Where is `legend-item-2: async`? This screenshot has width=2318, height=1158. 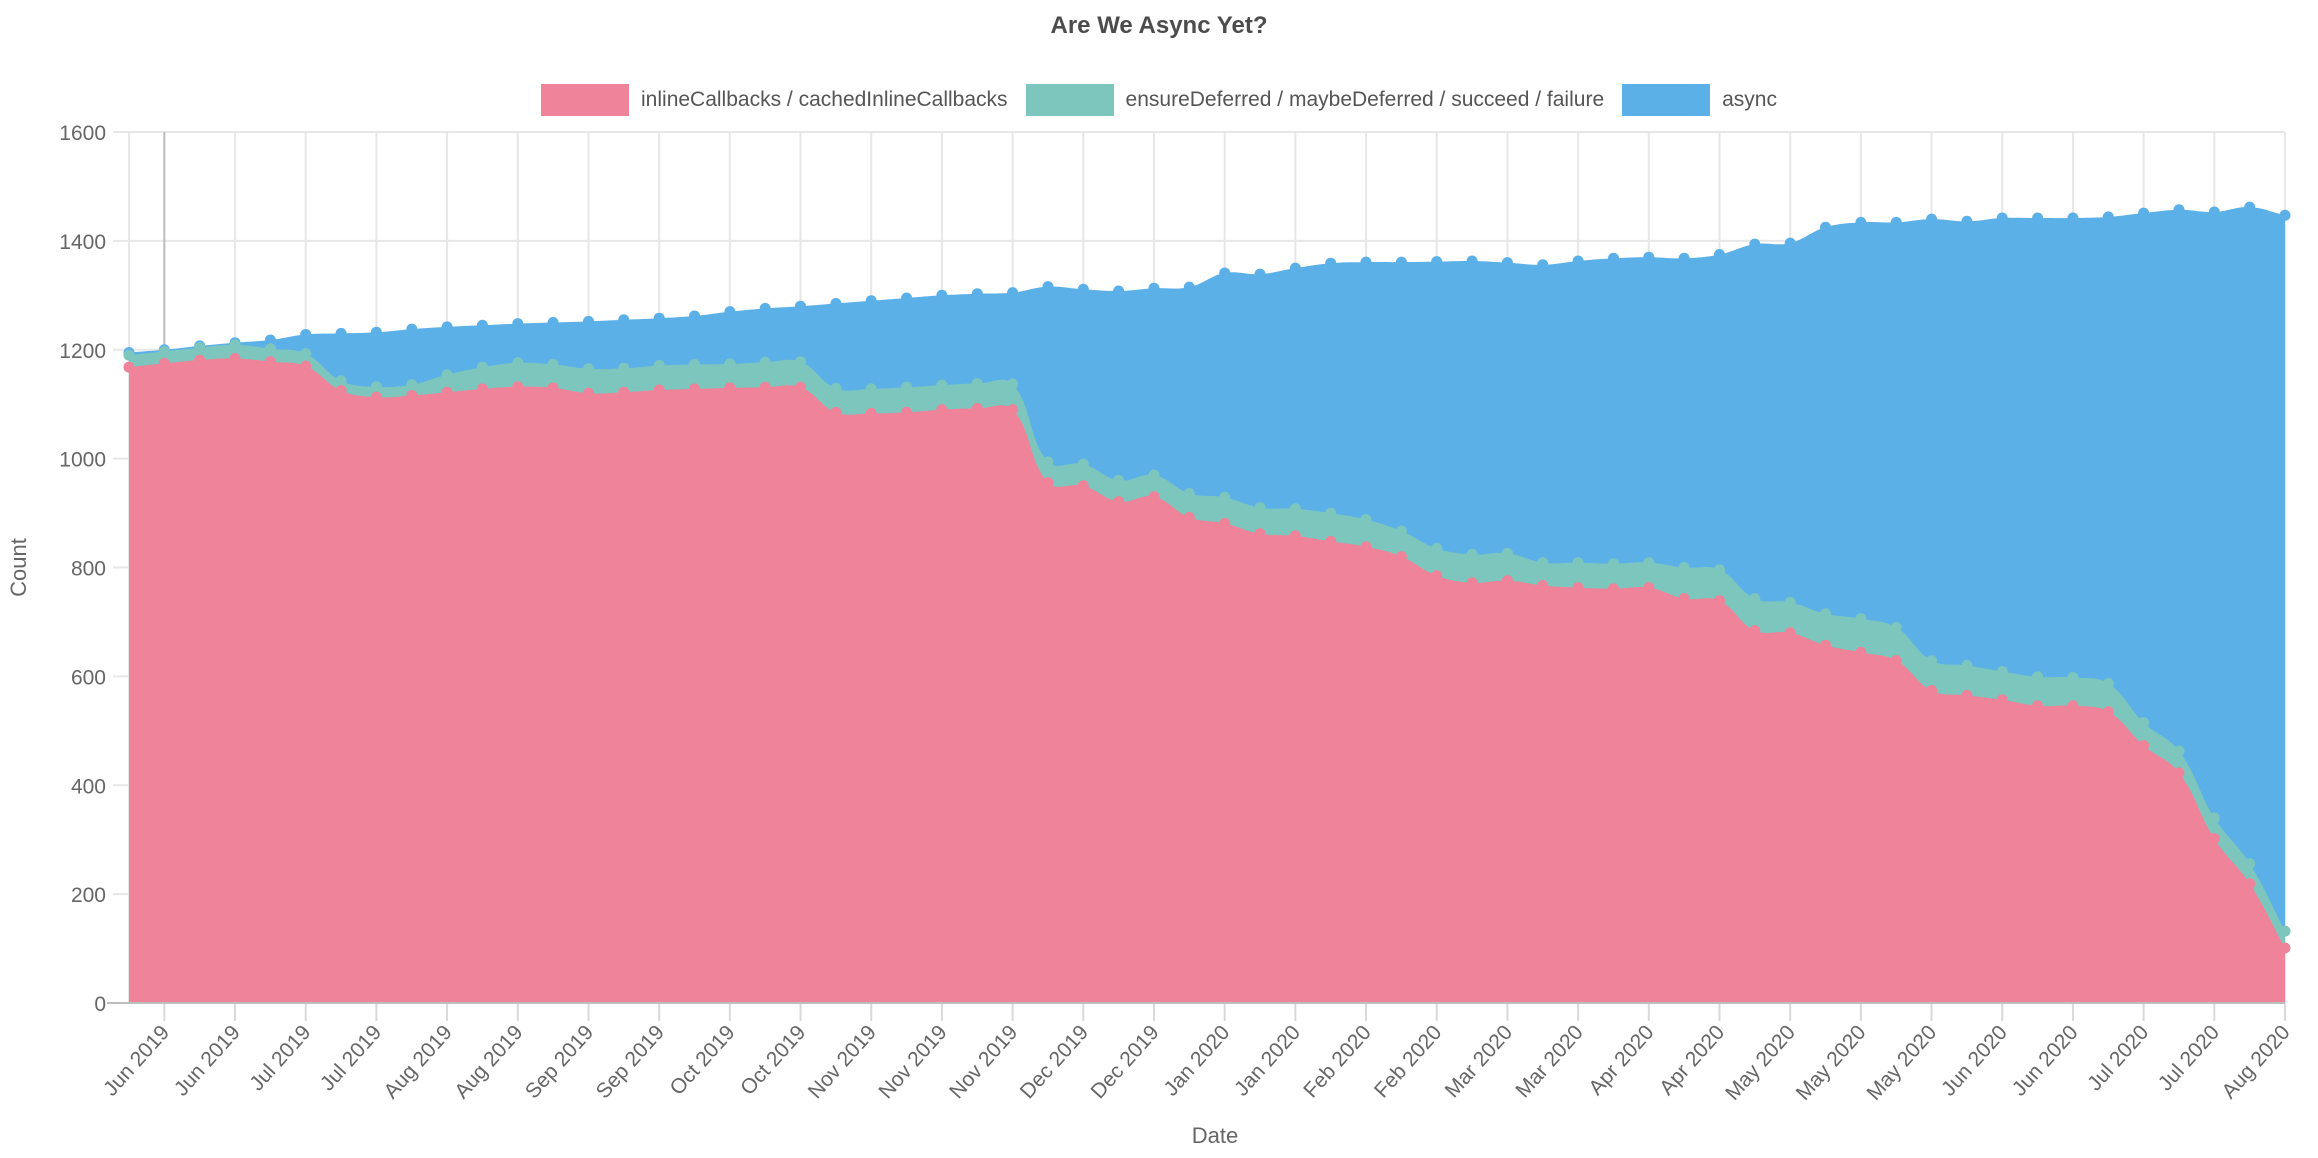 legend-item-2: async is located at coordinates (1699, 100).